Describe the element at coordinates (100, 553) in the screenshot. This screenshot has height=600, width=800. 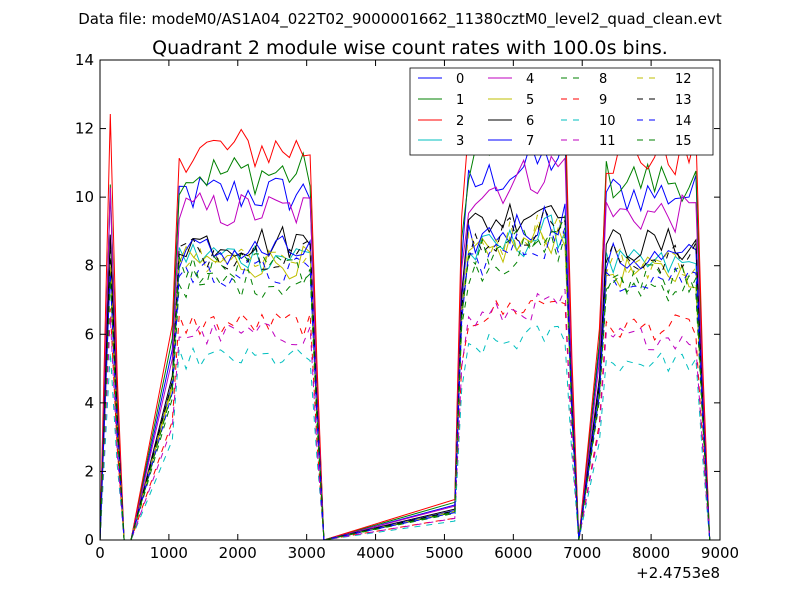
I see `x-tick-label: 0` at that location.